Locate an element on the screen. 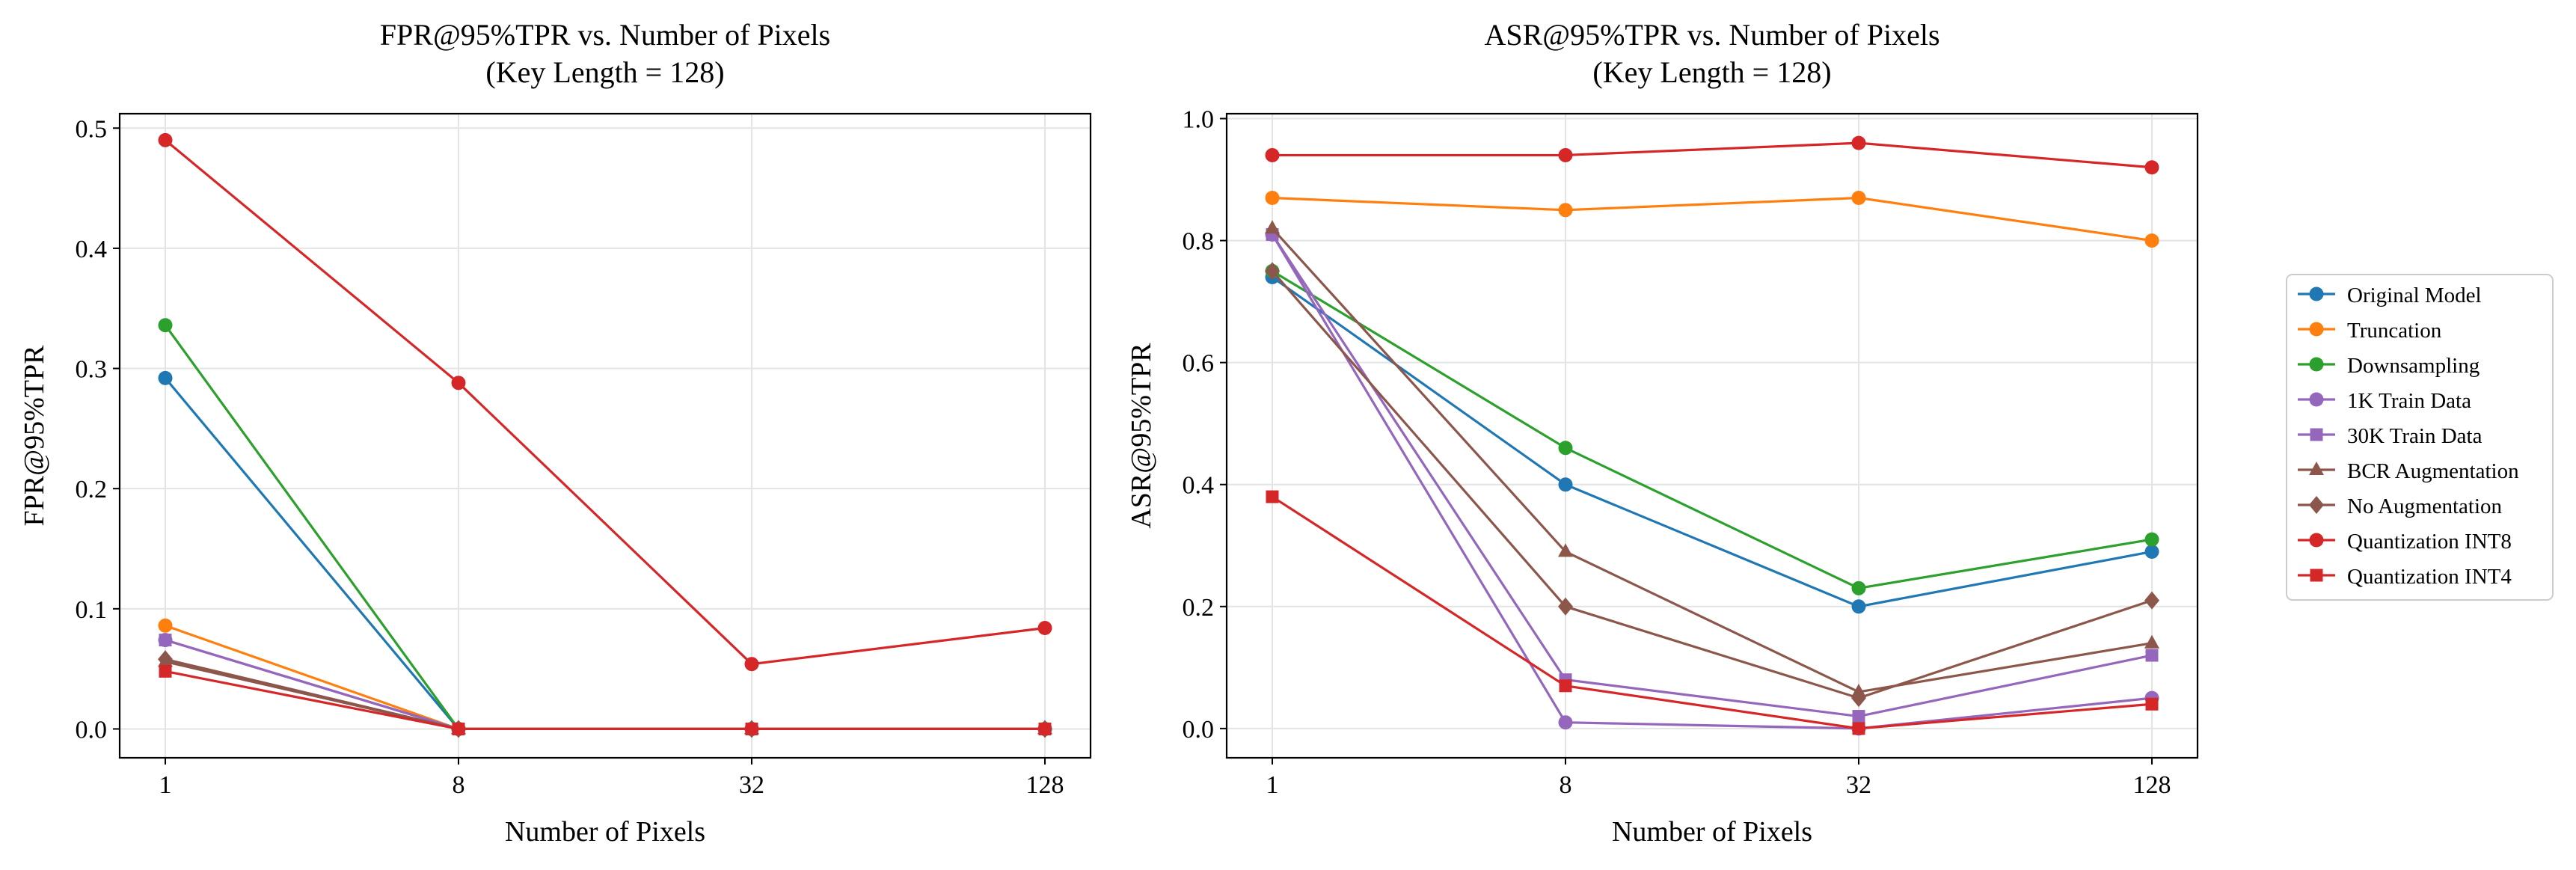 The width and height of the screenshot is (2576, 870). series-bcr-augmentation is located at coordinates (605, 694).